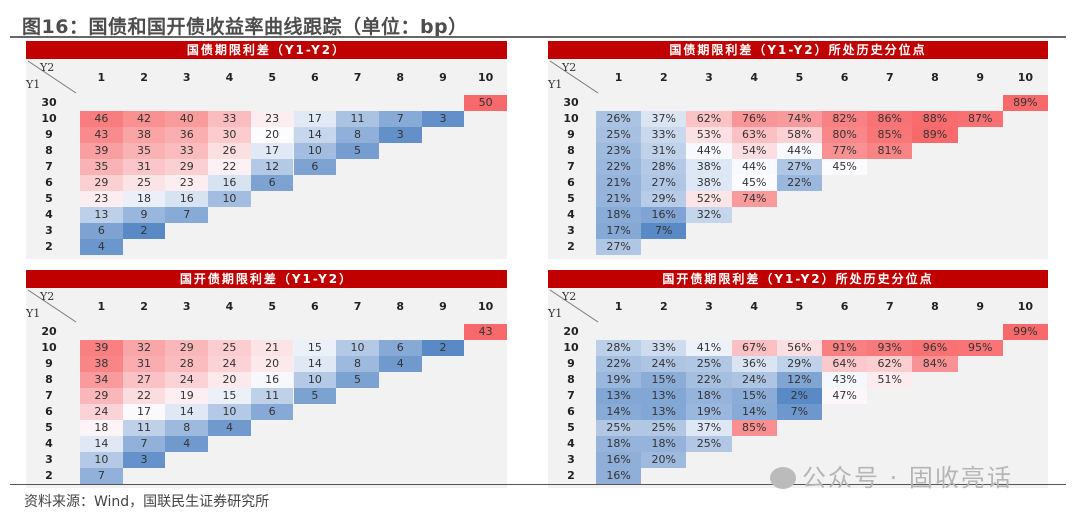  I want to click on table-row: 5 21% 29% 52% 74%, so click(798, 199).